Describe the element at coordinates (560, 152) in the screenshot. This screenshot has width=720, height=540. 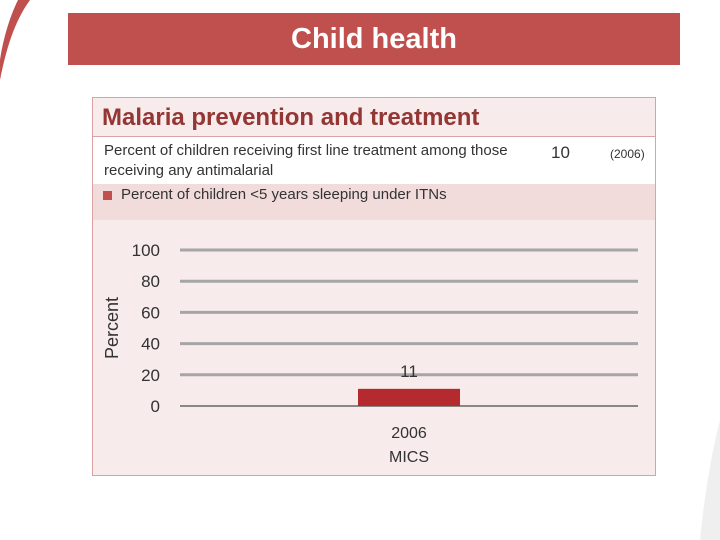
I see `indicator-value: 10` at that location.